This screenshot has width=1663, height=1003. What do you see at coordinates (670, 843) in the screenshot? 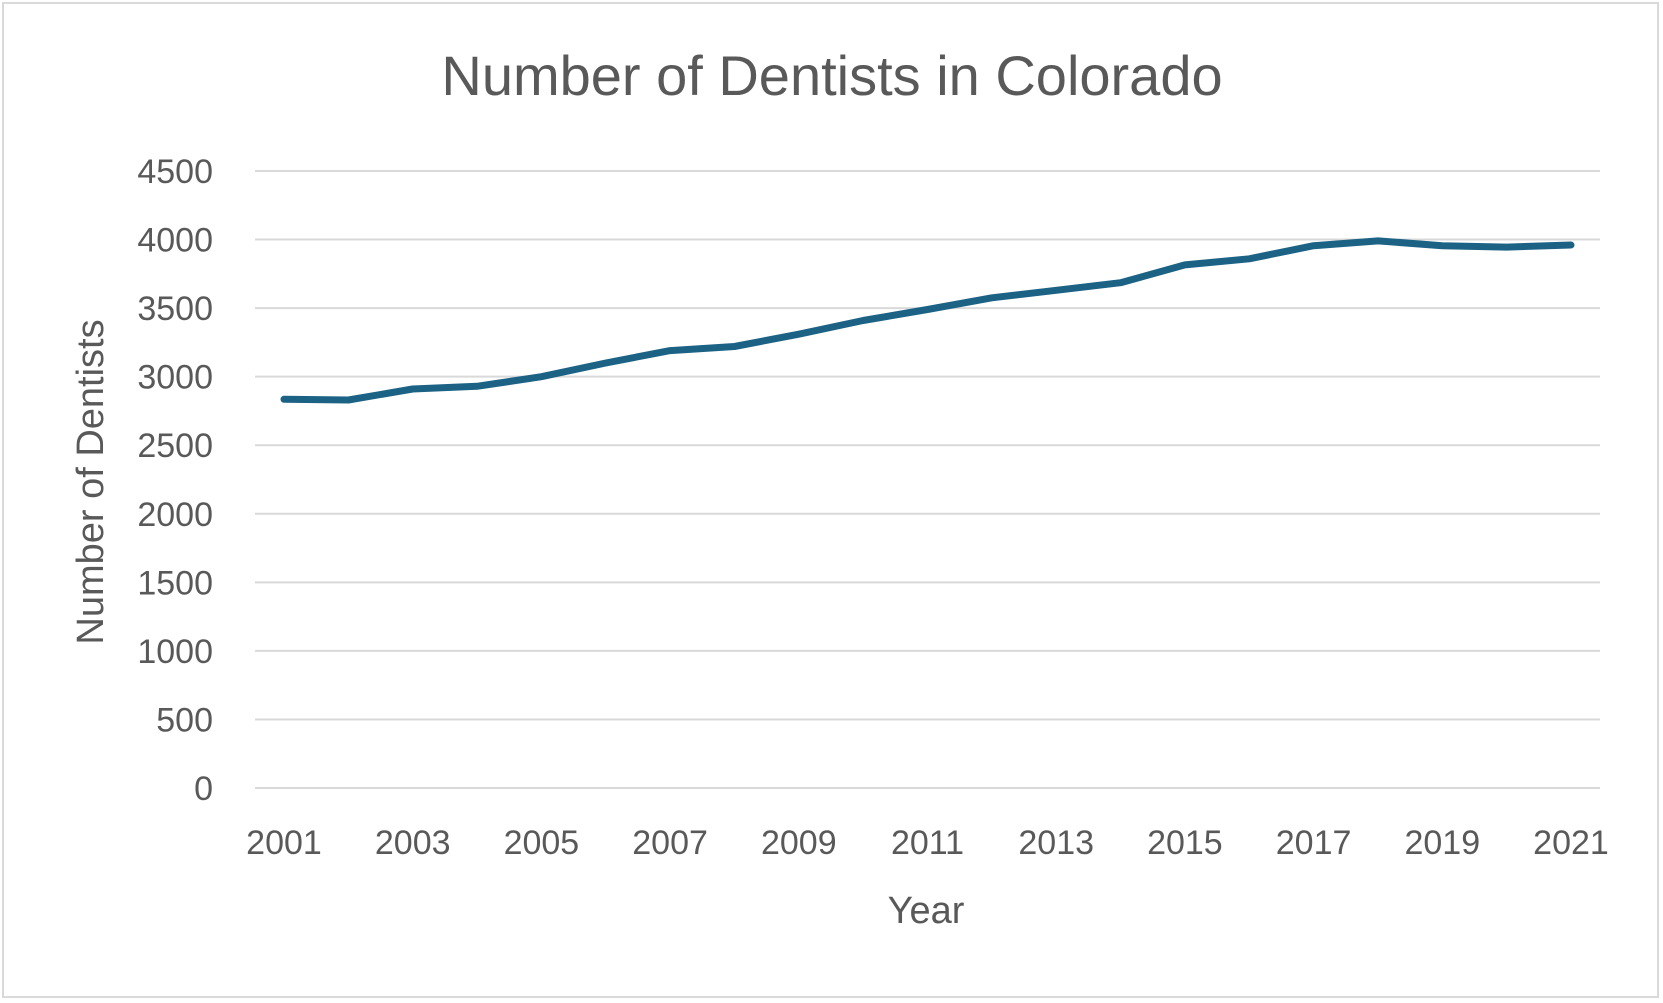
I see `x-tick-label: 2007` at bounding box center [670, 843].